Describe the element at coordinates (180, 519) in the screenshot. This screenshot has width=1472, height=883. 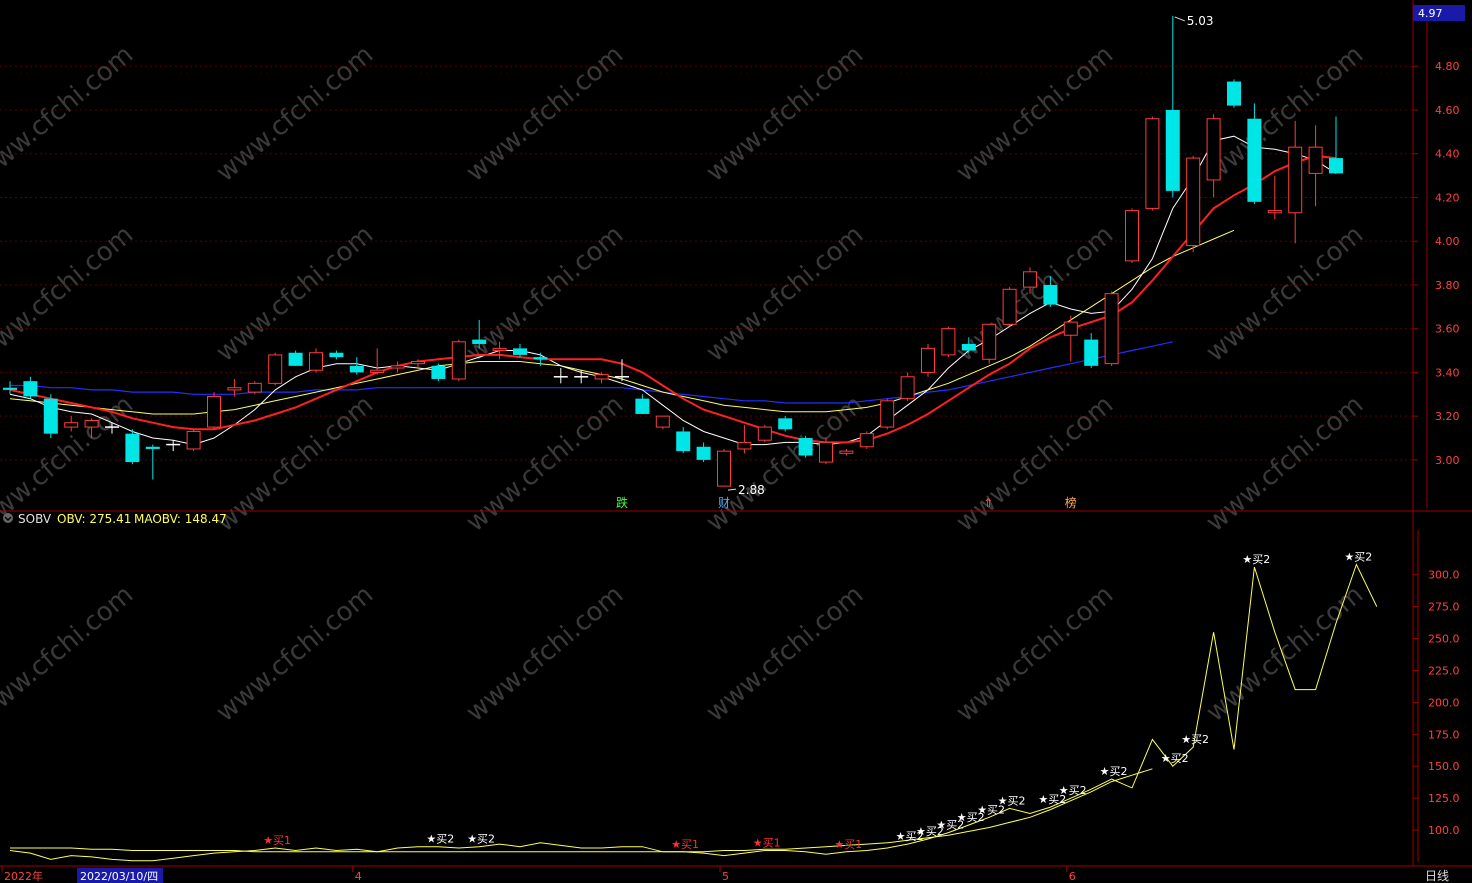
I see `maobv-value-label: MAOBV: 148.47` at that location.